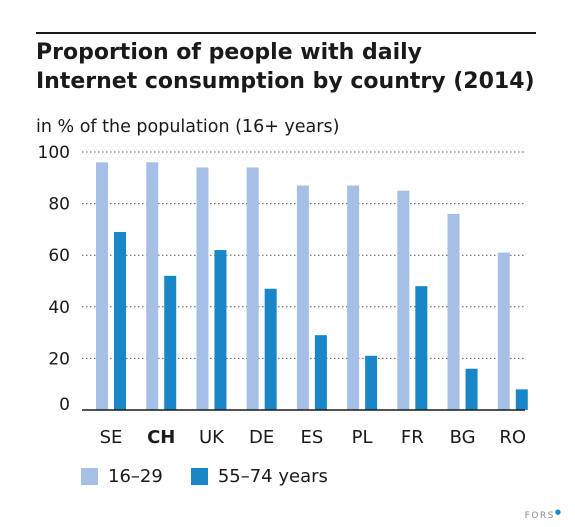 The height and width of the screenshot is (527, 575). Describe the element at coordinates (311, 437) in the screenshot. I see `x-tick-label-es: ES` at that location.